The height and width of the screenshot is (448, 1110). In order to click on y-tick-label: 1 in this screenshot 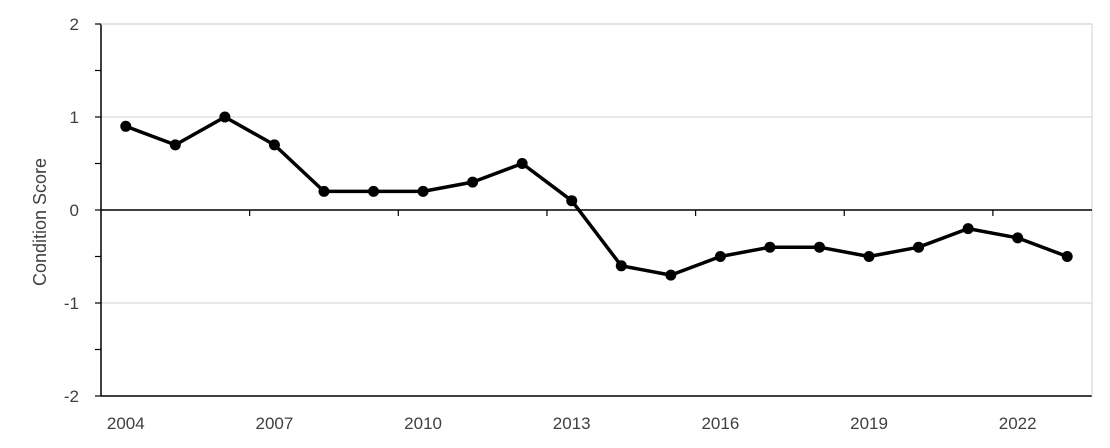, I will do `click(74, 117)`.